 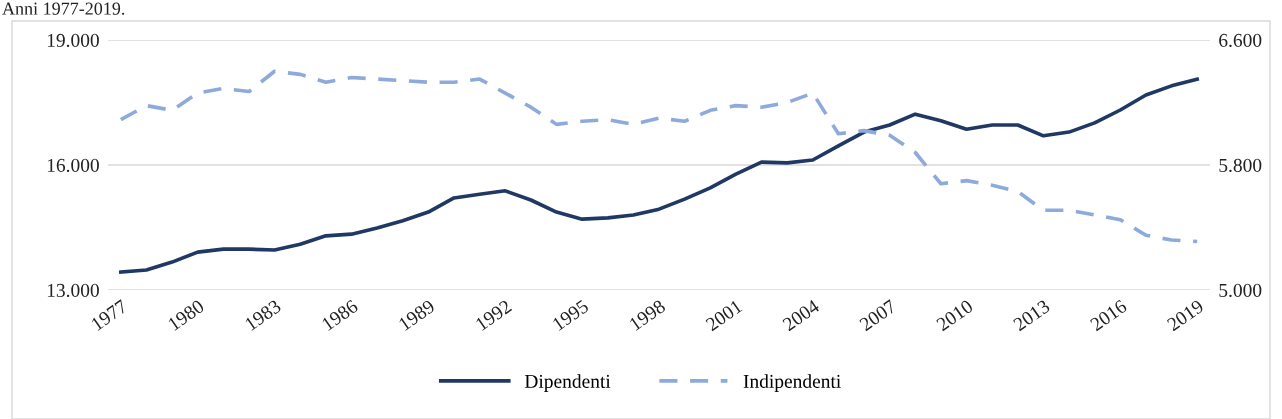 I want to click on legend-label: Dipendenti, so click(x=567, y=383).